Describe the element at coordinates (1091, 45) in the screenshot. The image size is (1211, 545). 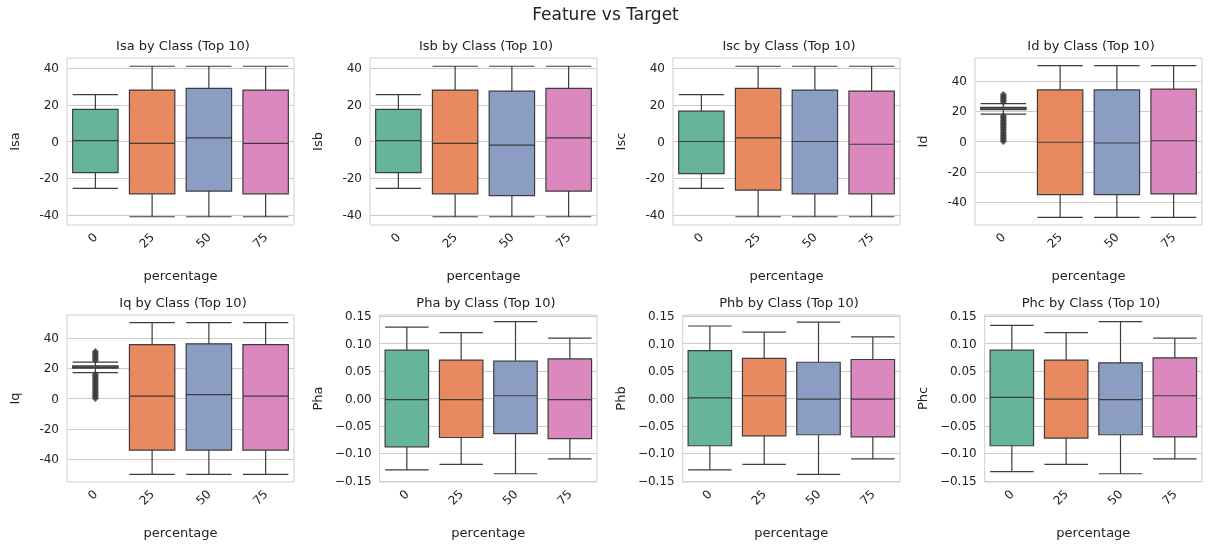
I see `chart-title: Id by Class (Top 10)` at that location.